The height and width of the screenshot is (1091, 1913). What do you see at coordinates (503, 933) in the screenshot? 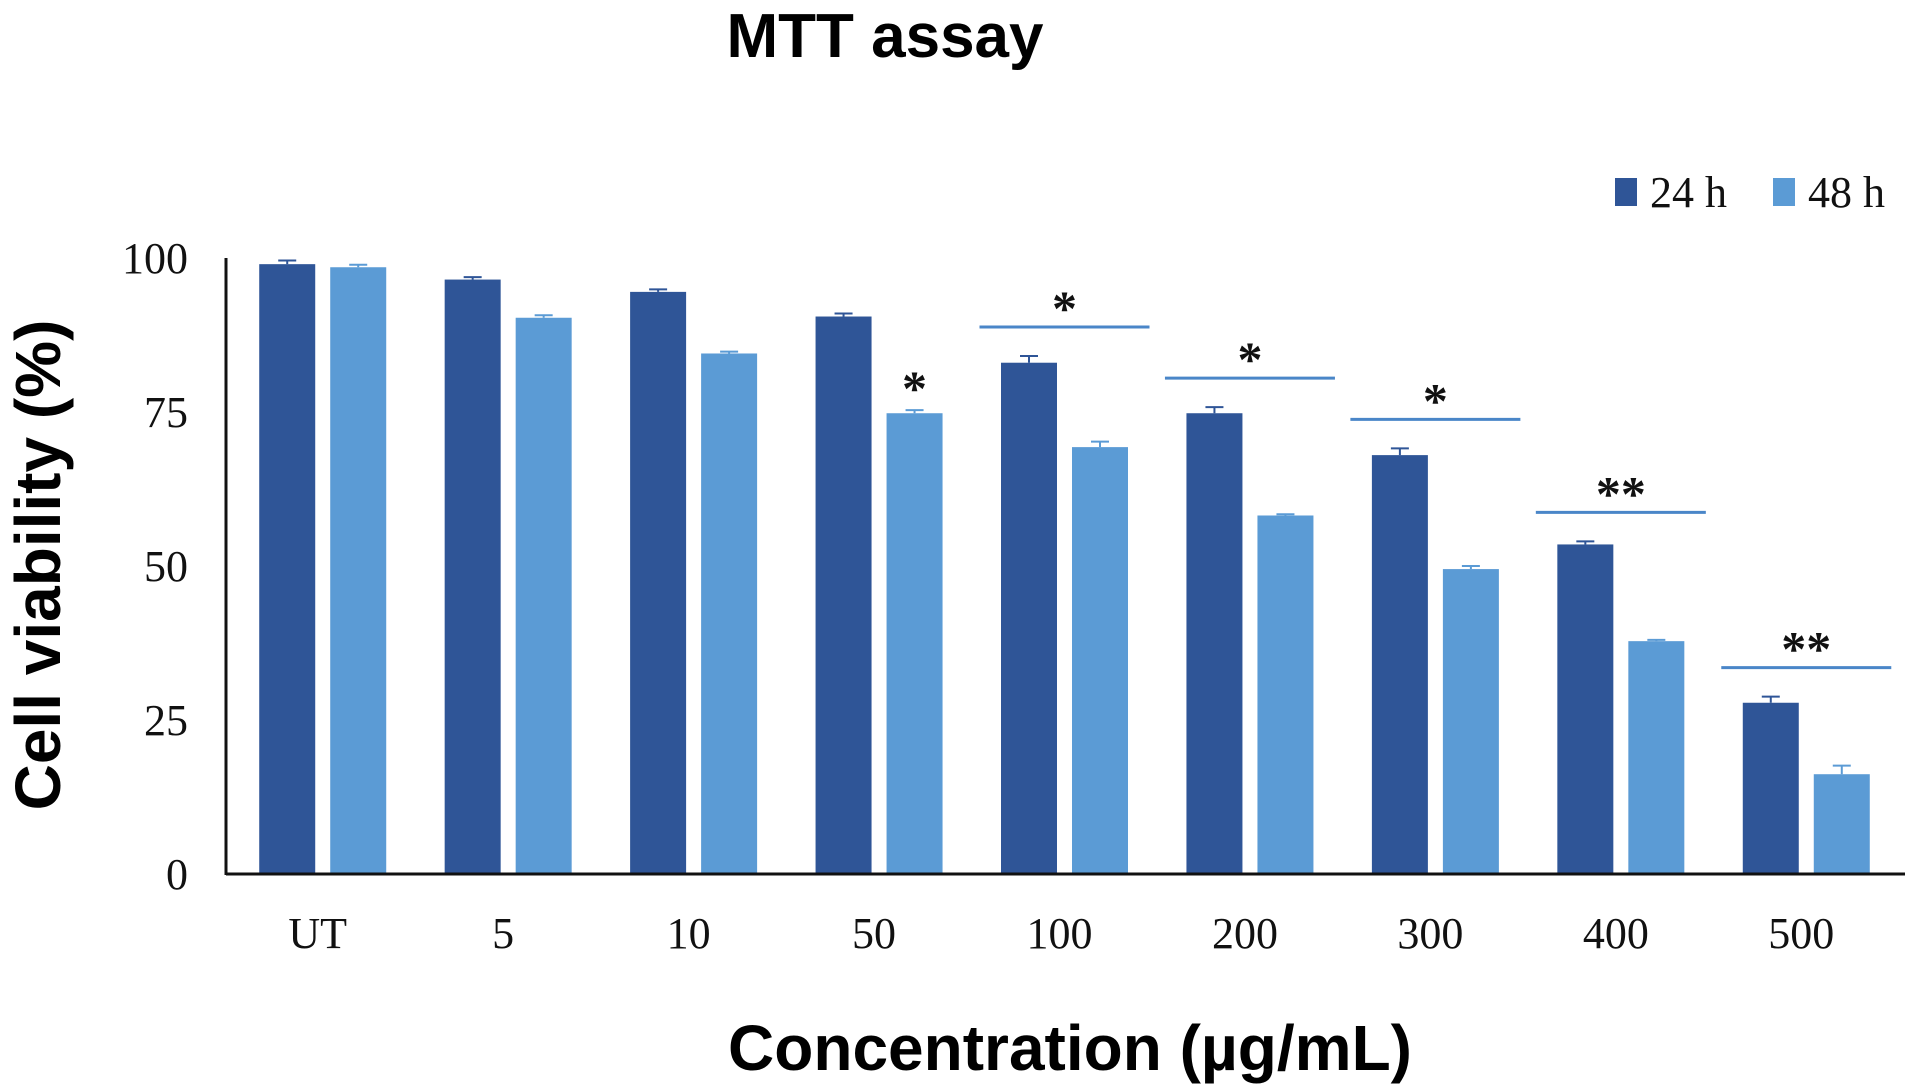
I see `x-tick-label: 5` at bounding box center [503, 933].